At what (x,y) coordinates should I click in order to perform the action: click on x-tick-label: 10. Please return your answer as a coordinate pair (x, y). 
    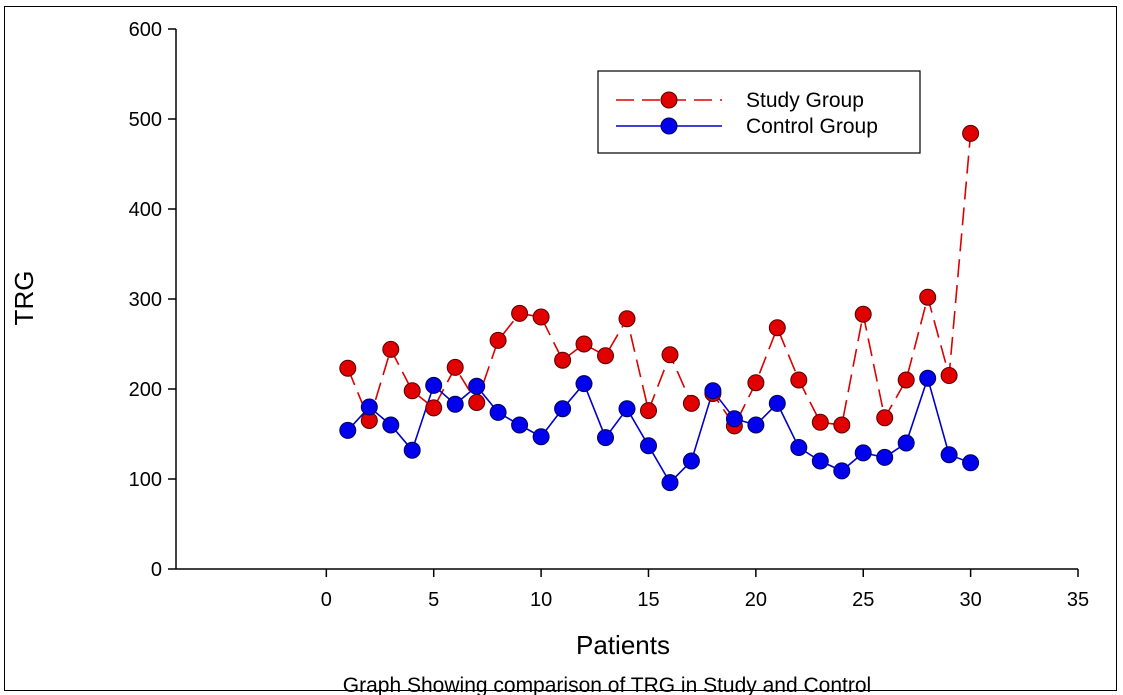
    Looking at the image, I should click on (541, 600).